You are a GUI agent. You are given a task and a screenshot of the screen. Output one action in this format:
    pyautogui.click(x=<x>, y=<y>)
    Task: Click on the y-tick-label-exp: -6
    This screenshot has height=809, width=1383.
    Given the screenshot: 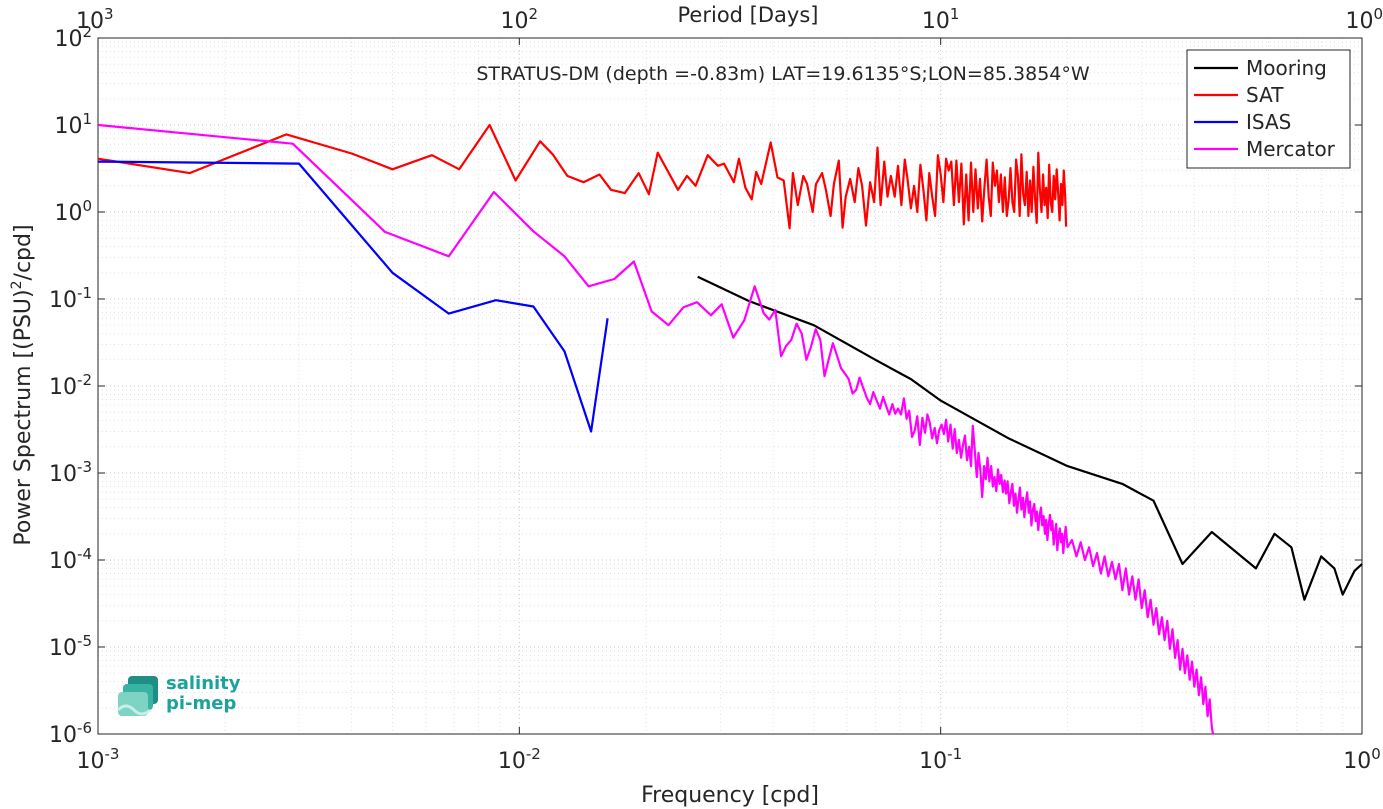 What is the action you would take?
    pyautogui.click(x=84, y=728)
    